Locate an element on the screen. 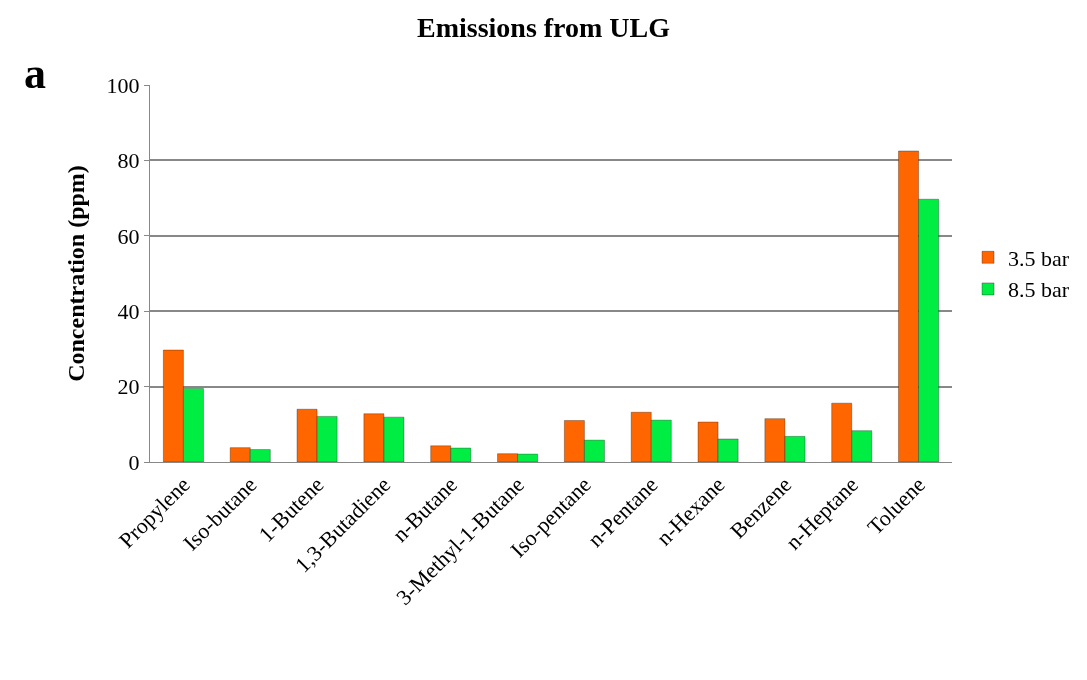 The image size is (1087, 680). y-tick-label: 80 is located at coordinates (128, 161).